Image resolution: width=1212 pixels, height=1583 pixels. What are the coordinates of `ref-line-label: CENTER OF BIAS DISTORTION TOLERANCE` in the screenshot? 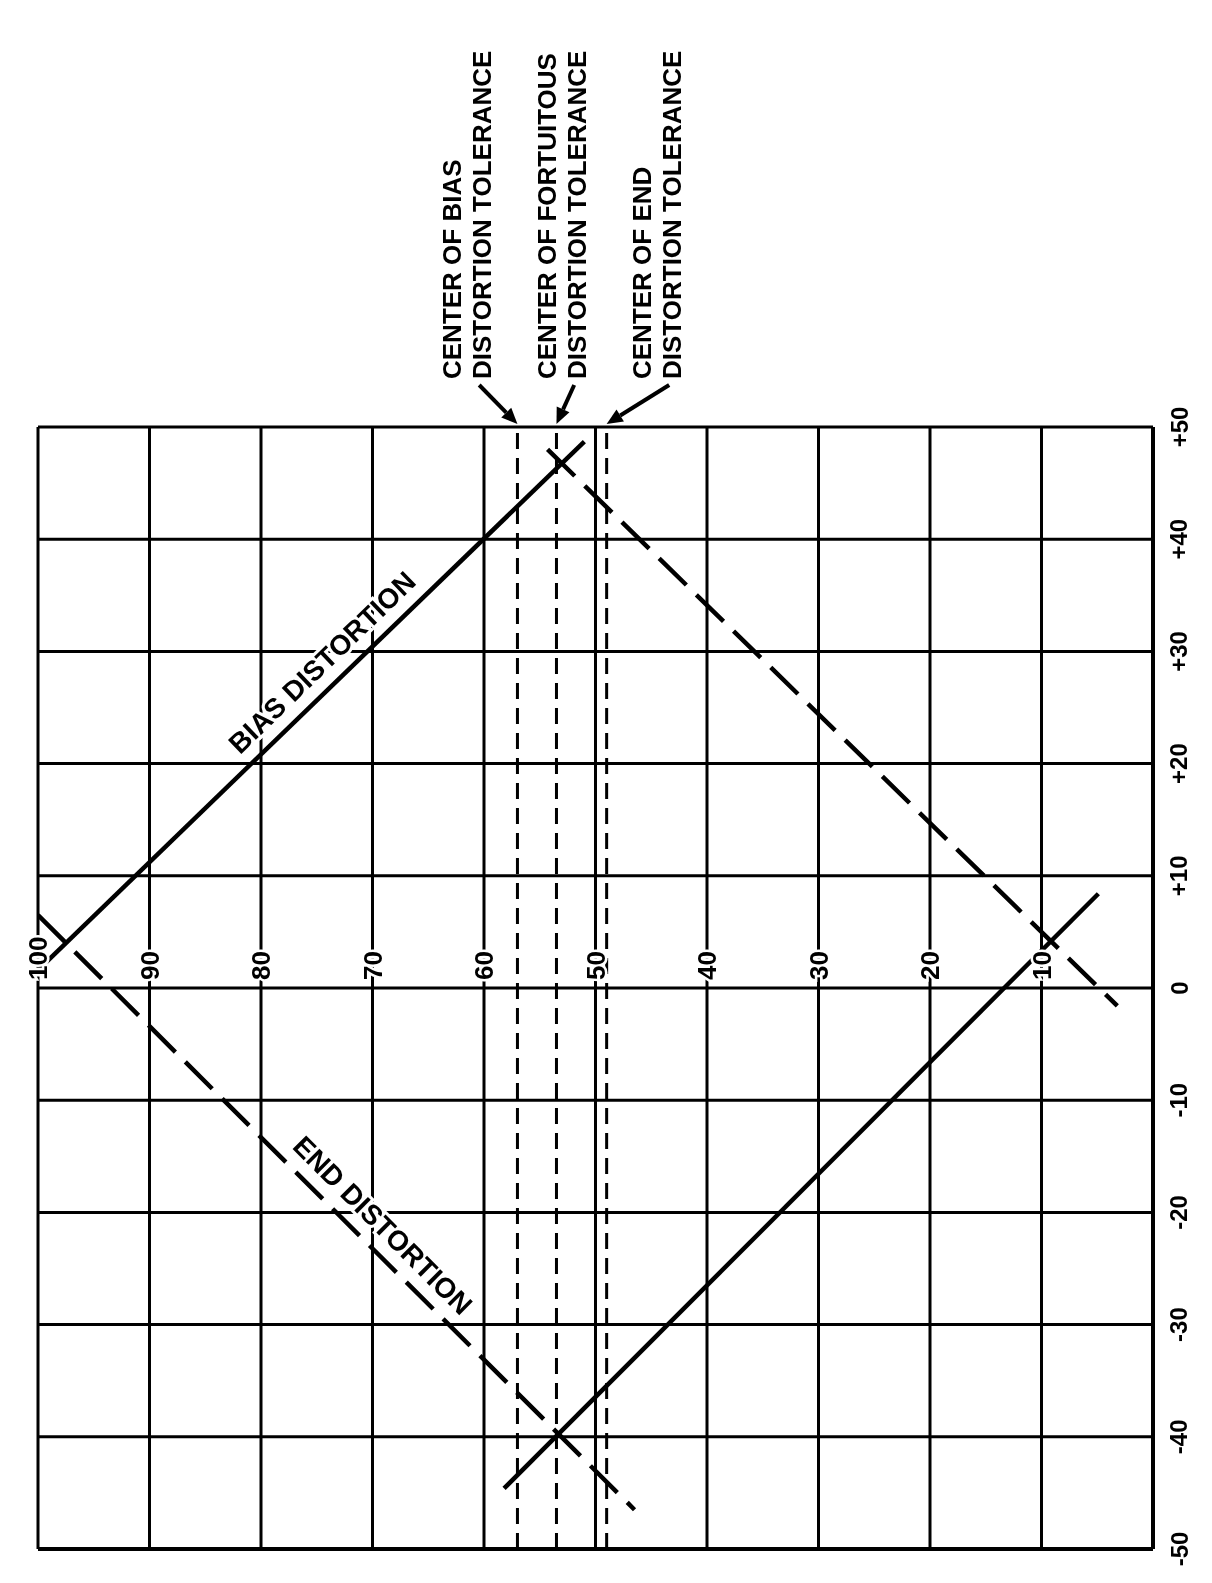 It's located at (467, 214).